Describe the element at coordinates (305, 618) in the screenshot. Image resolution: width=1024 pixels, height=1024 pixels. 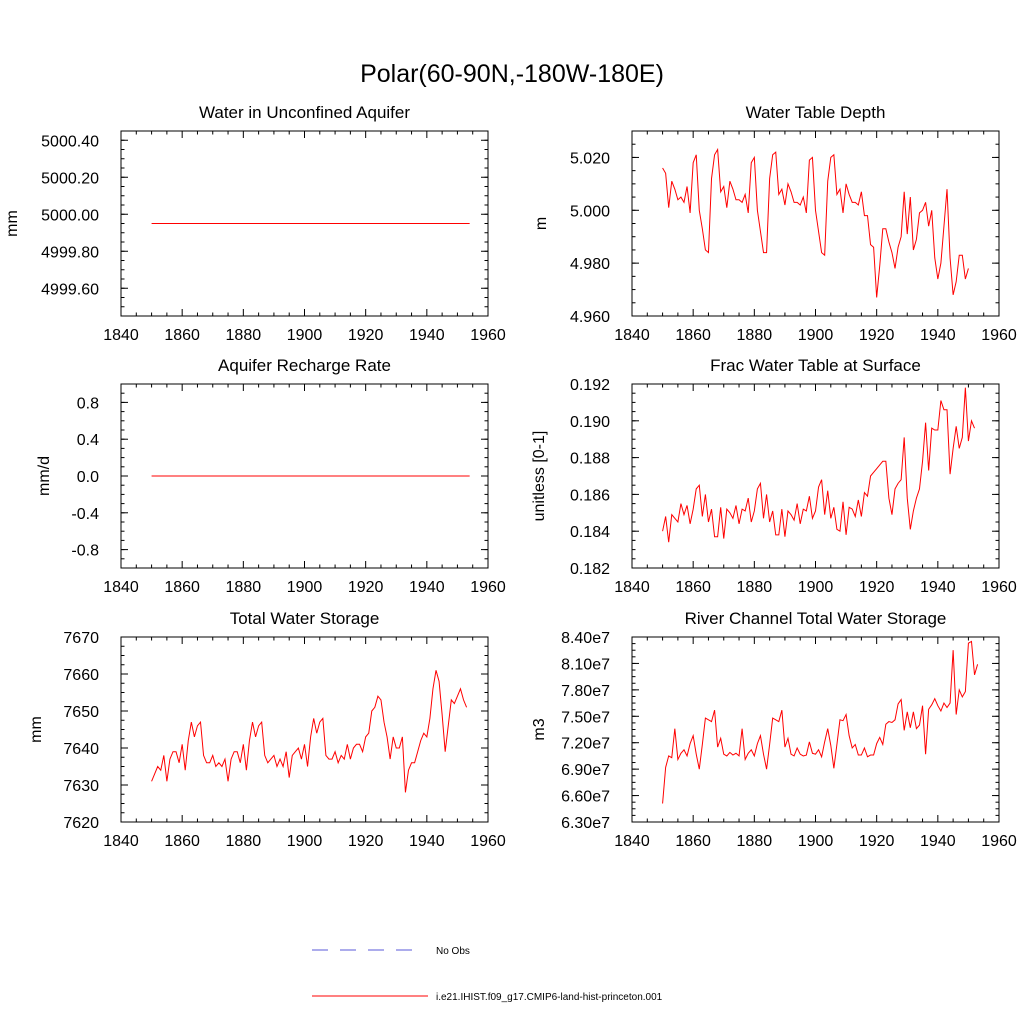
I see `panel-title: Total Water Storage` at that location.